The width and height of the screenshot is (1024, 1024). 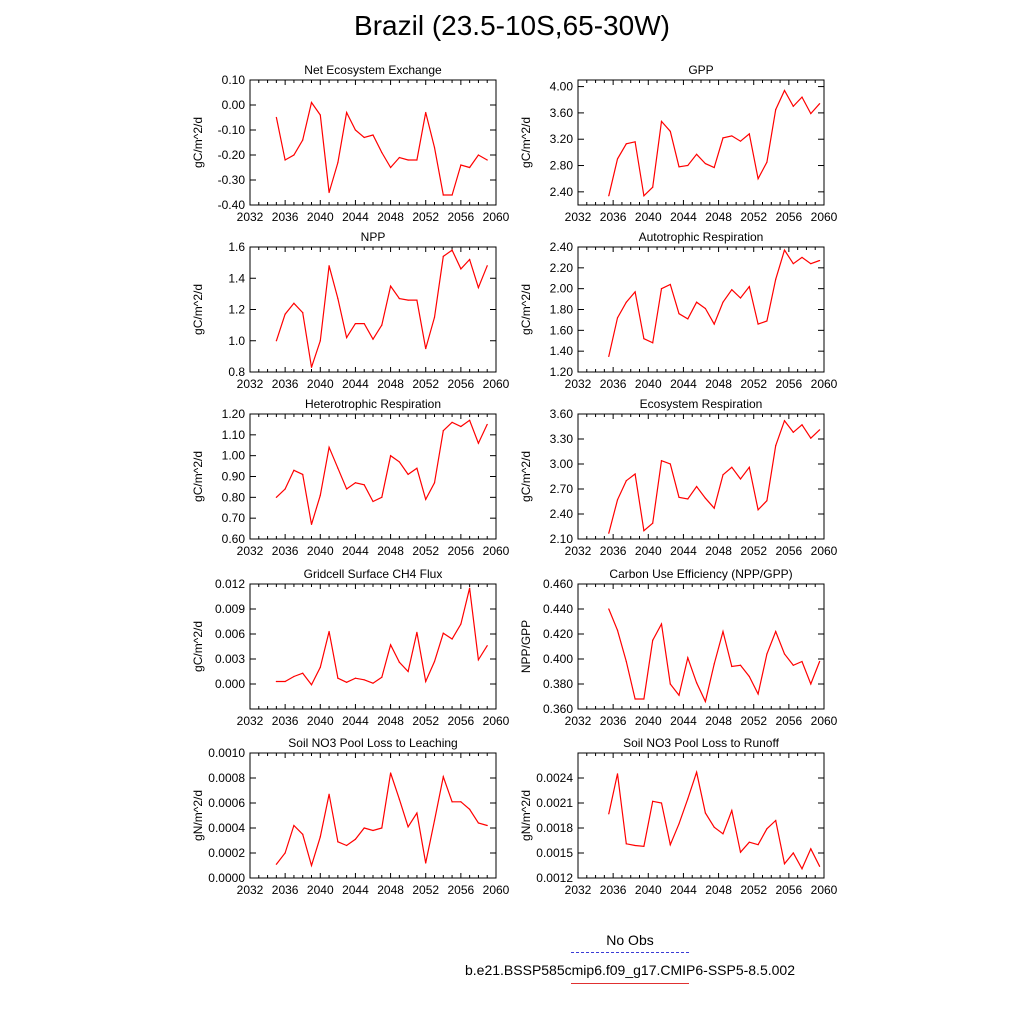 What do you see at coordinates (630, 942) in the screenshot?
I see `legend-no-obs: No Obs` at bounding box center [630, 942].